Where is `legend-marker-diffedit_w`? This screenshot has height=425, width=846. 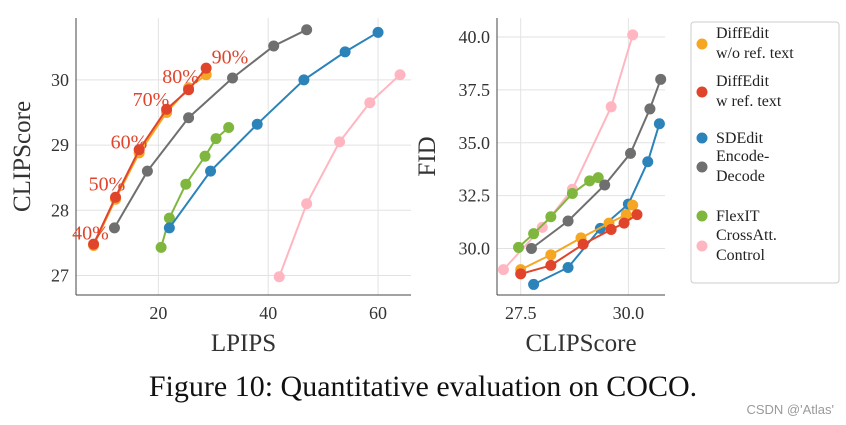
legend-marker-diffedit_w is located at coordinates (702, 92).